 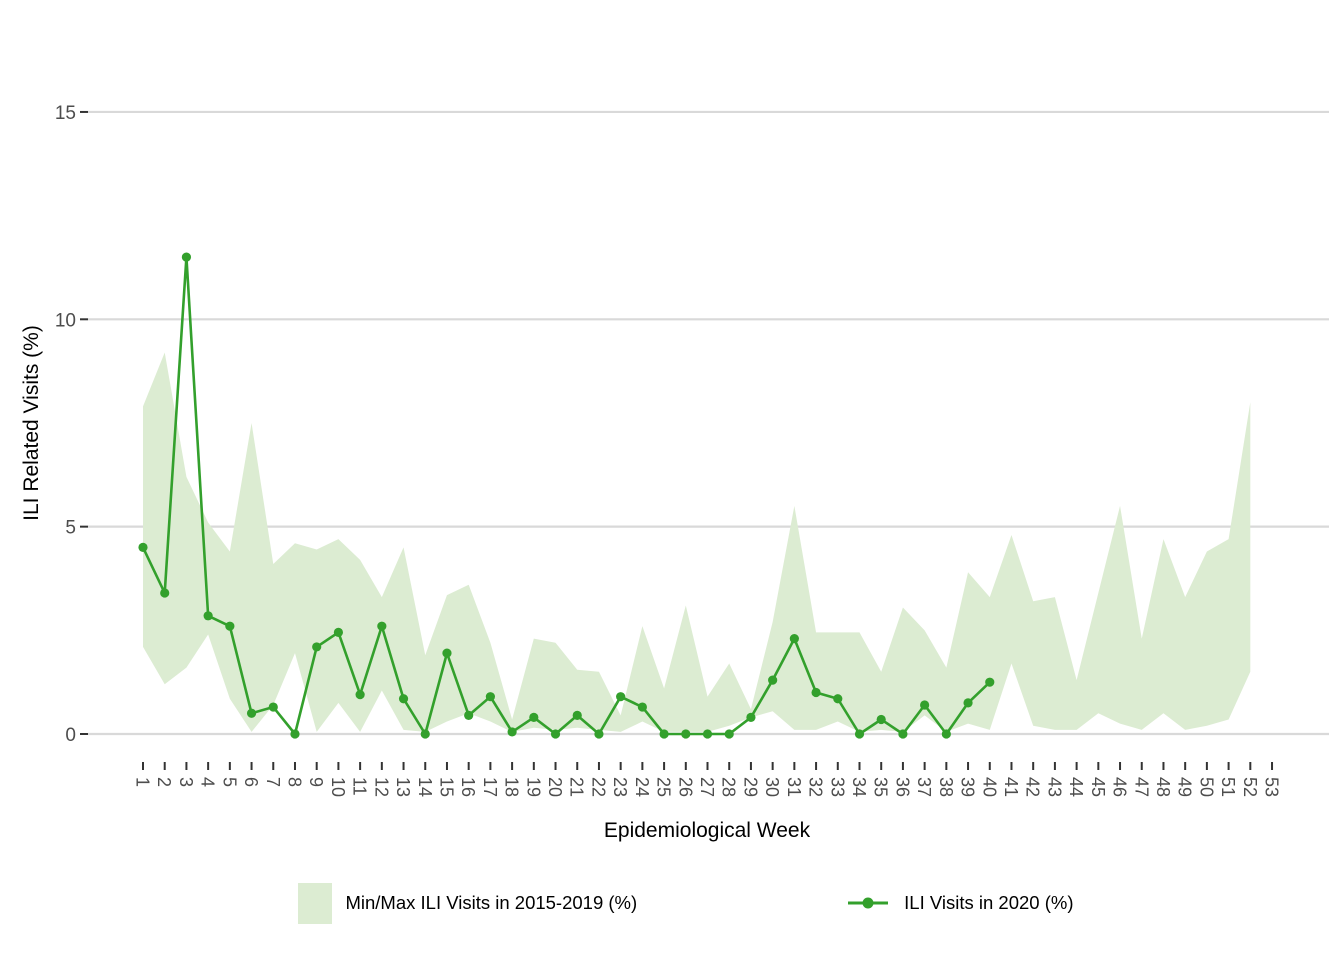 What do you see at coordinates (65, 320) in the screenshot?
I see `y-tick-label: 10` at bounding box center [65, 320].